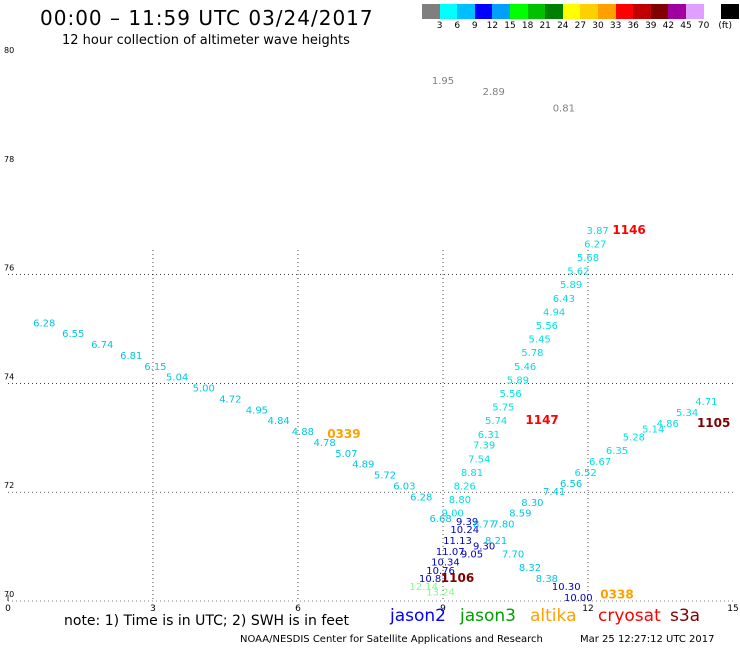 Image resolution: width=740 pixels, height=650 pixels. I want to click on wave-height-label: 4.95, so click(257, 410).